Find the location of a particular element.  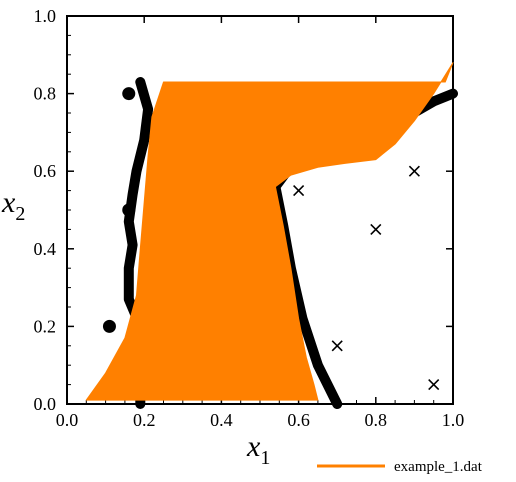

x-tick-label-2: 0.4 is located at coordinates (221, 420).